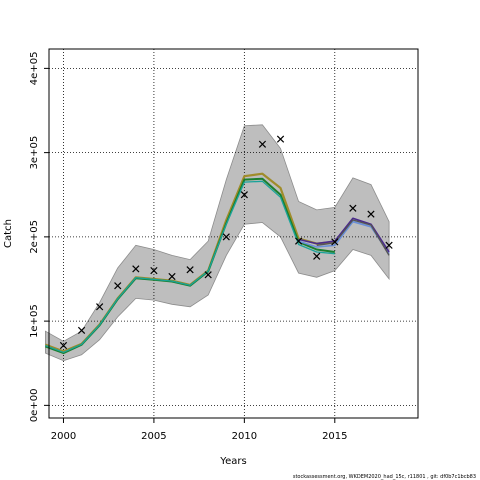 This screenshot has width=480, height=480. I want to click on y-tick-label: 4e+05, so click(34, 69).